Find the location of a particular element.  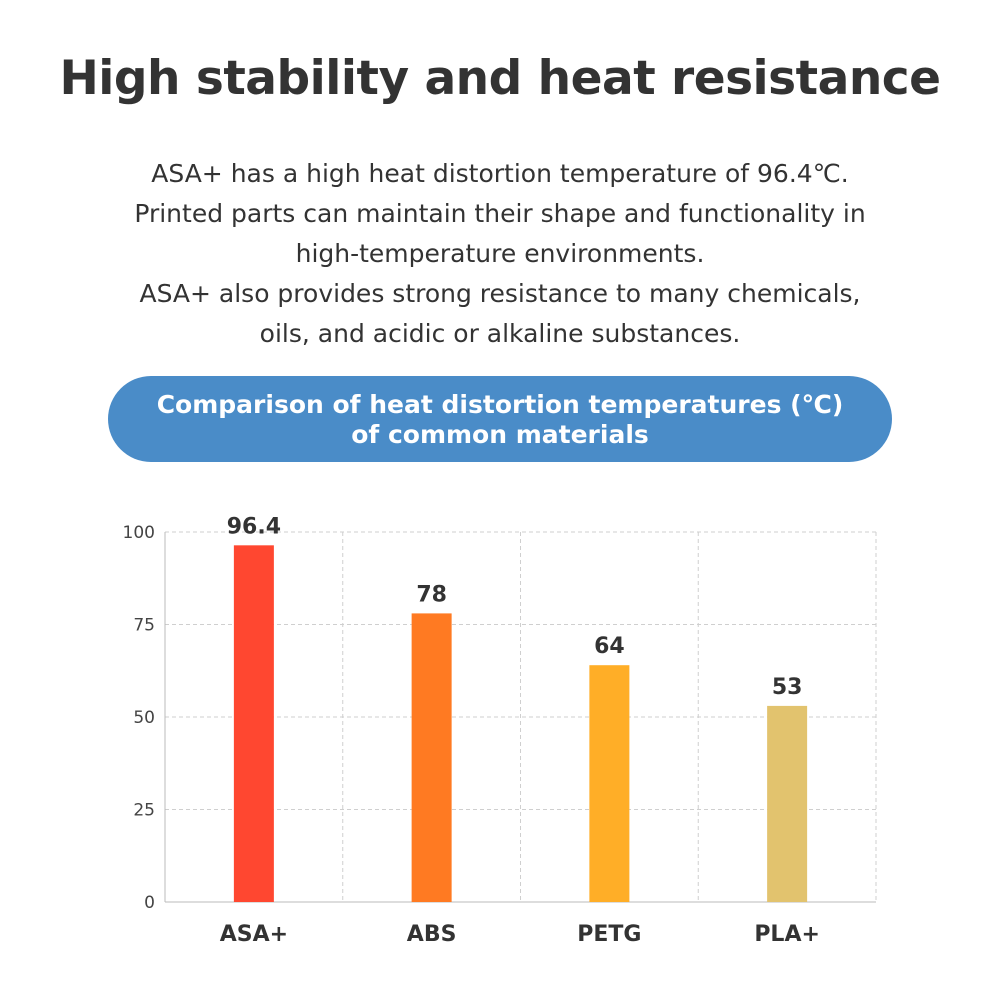

y-tick-label: 100 is located at coordinates (139, 533).